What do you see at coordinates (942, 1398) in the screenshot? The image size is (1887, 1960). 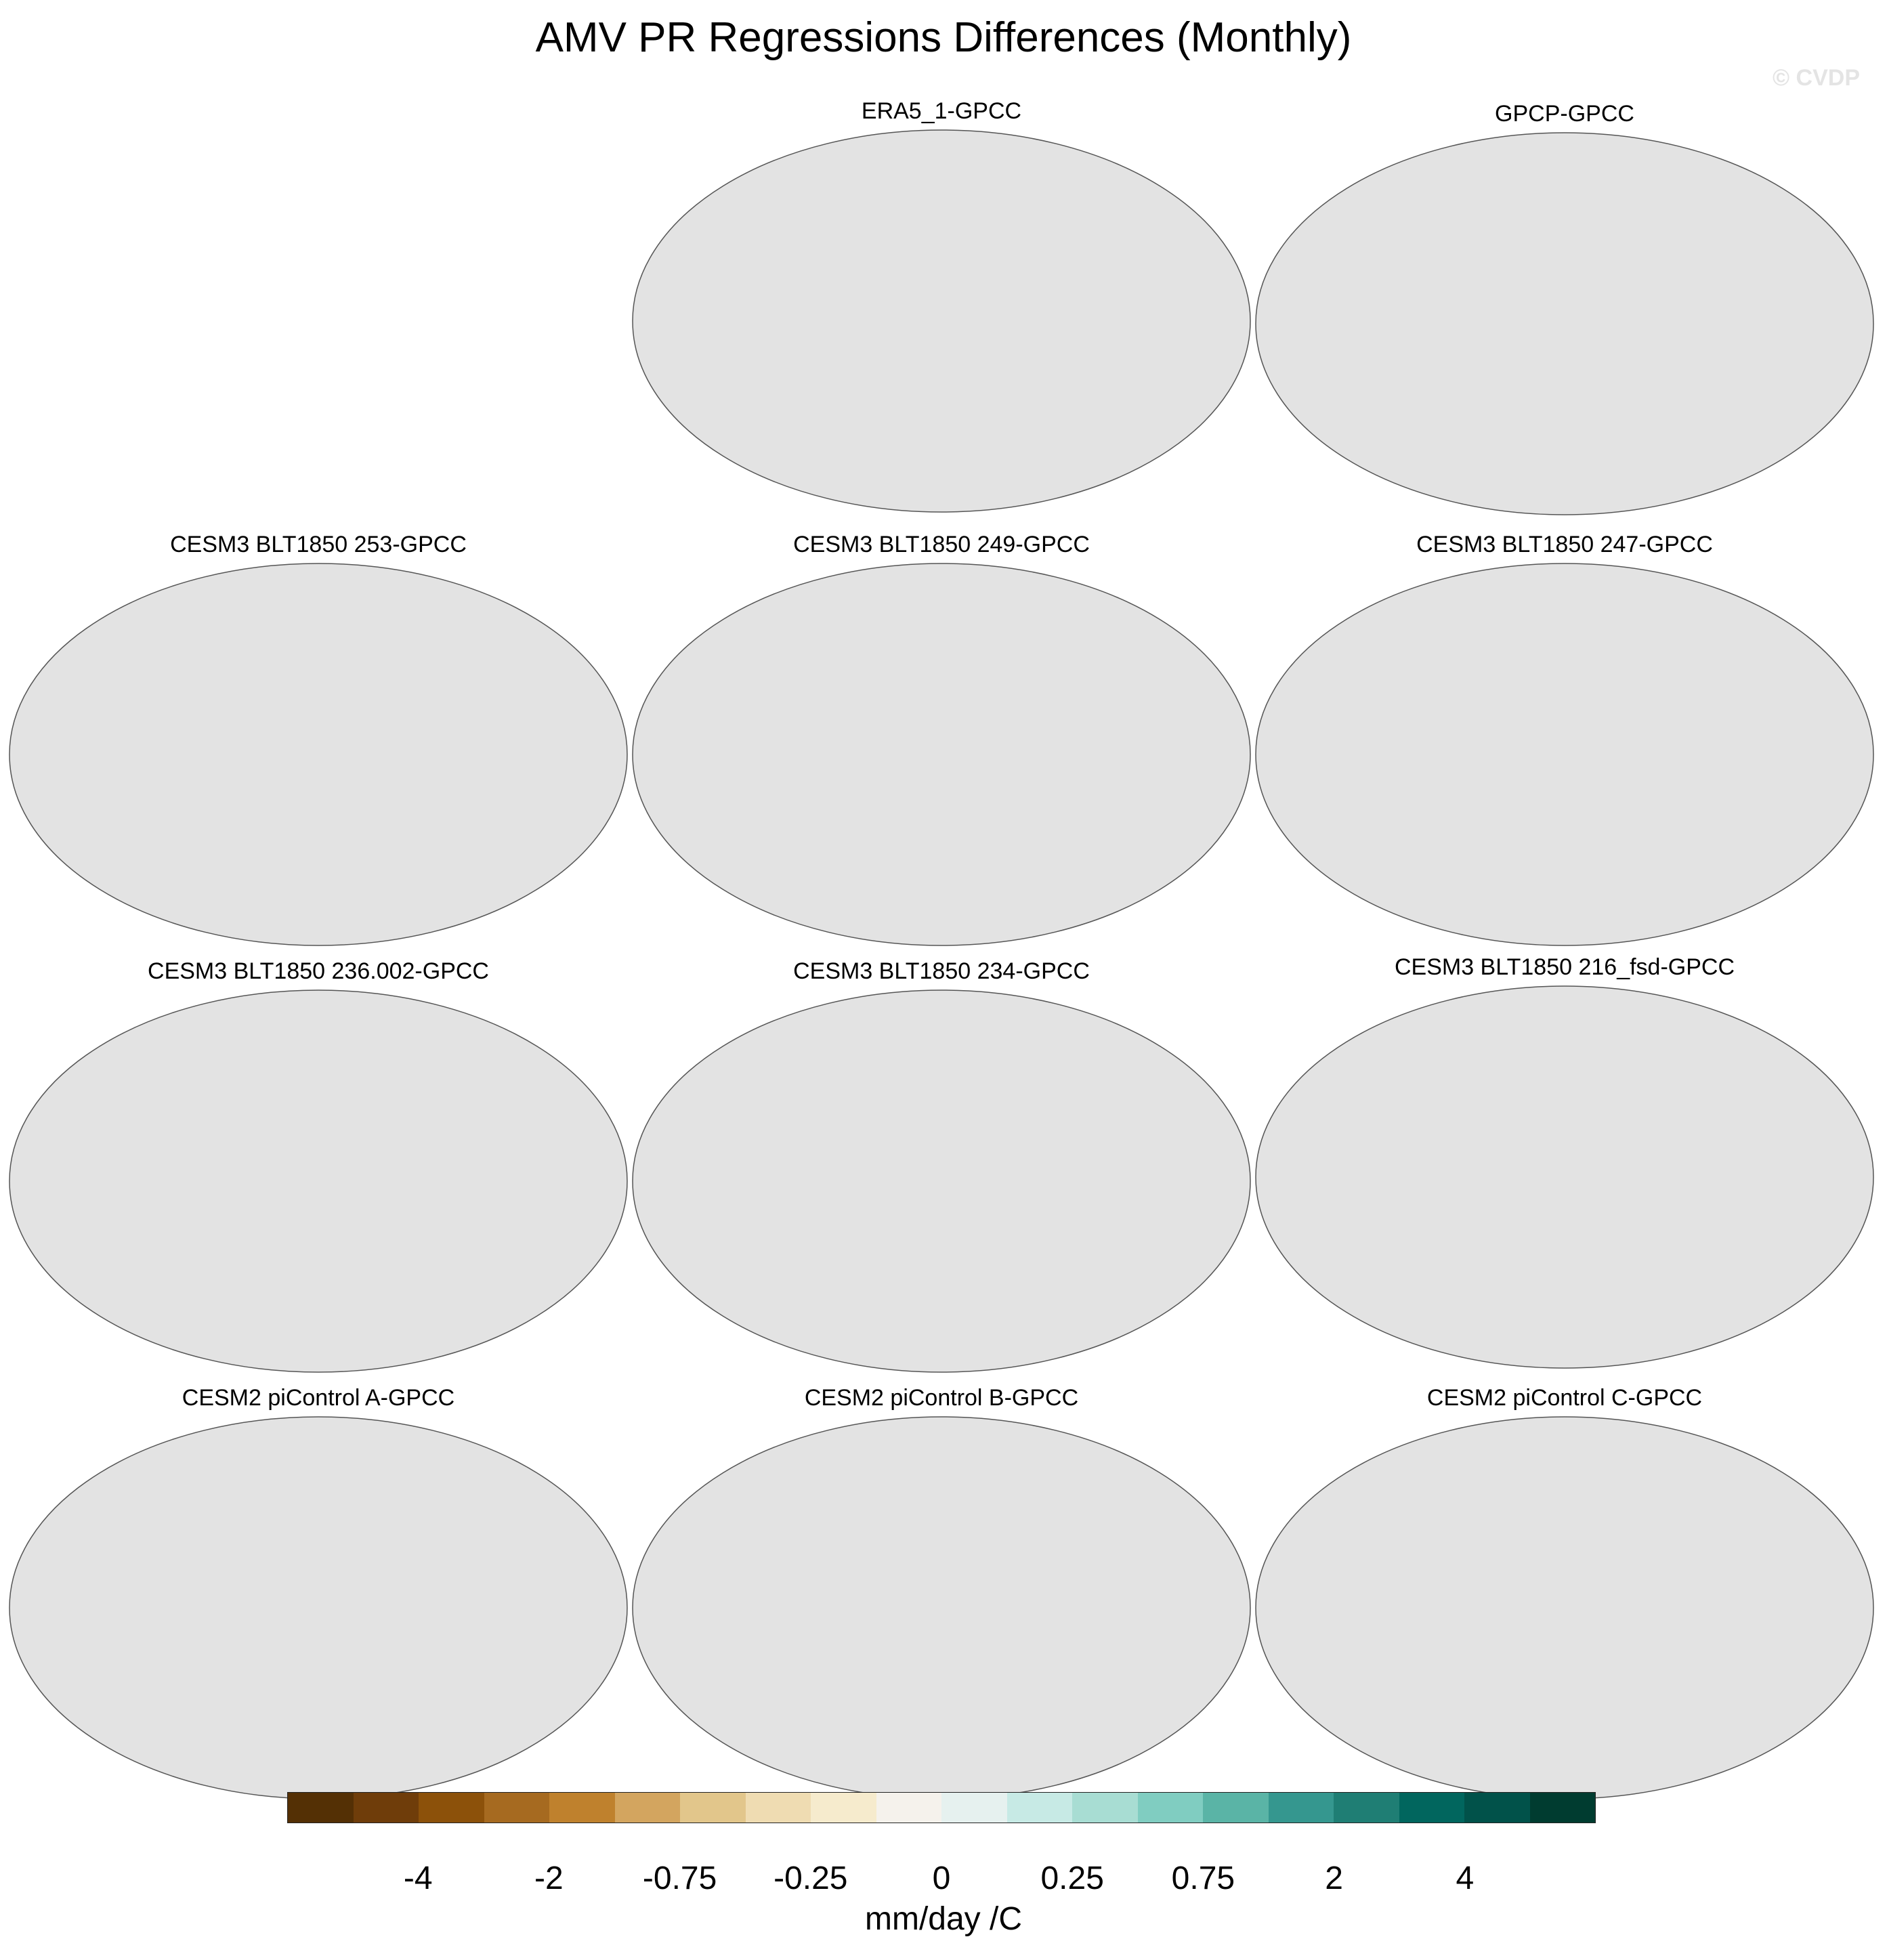 I see `panel-title: CESM2 piControl B-GPCC` at bounding box center [942, 1398].